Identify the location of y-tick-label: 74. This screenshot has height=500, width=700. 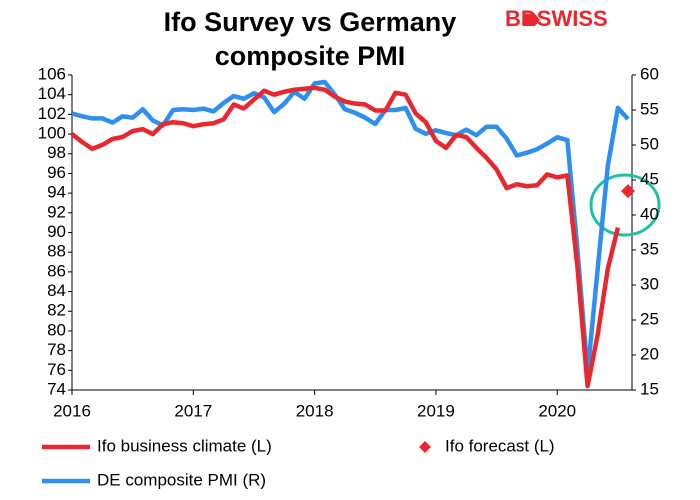
(56, 388).